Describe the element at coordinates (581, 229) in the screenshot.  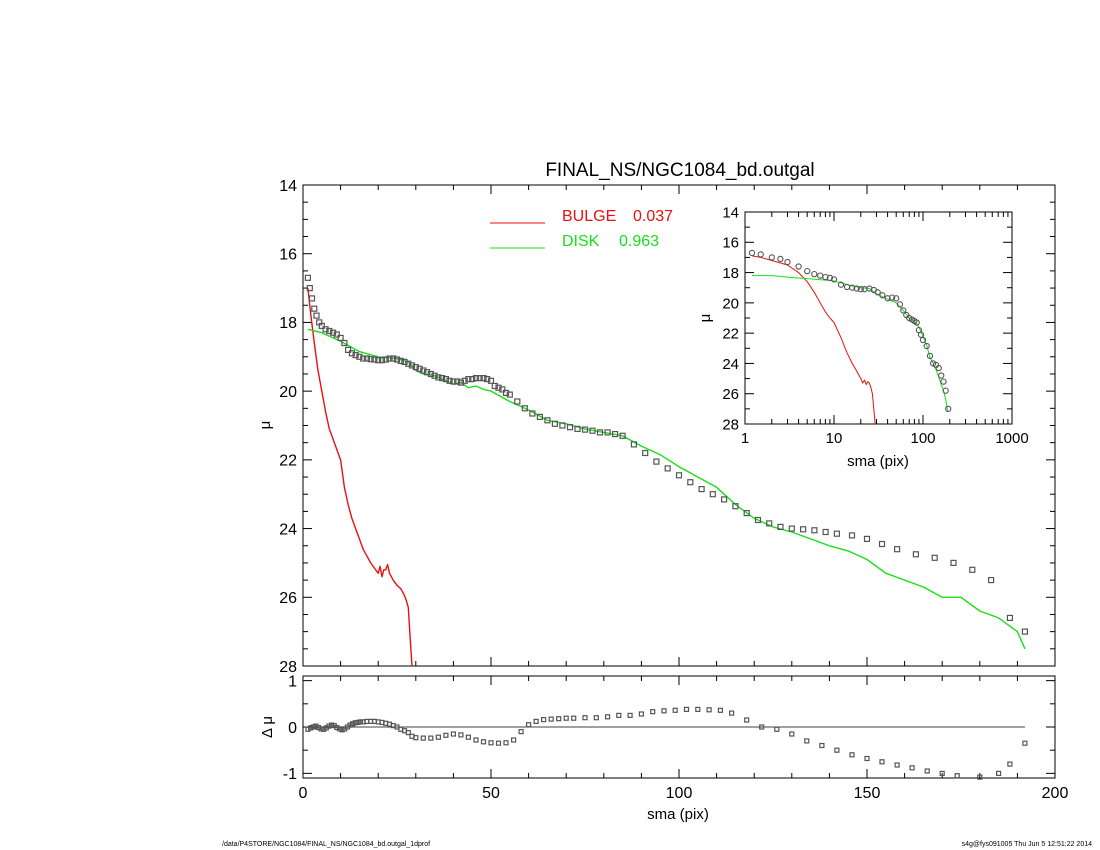
I see `legend: BULGE 0.037 DISK 0.963` at that location.